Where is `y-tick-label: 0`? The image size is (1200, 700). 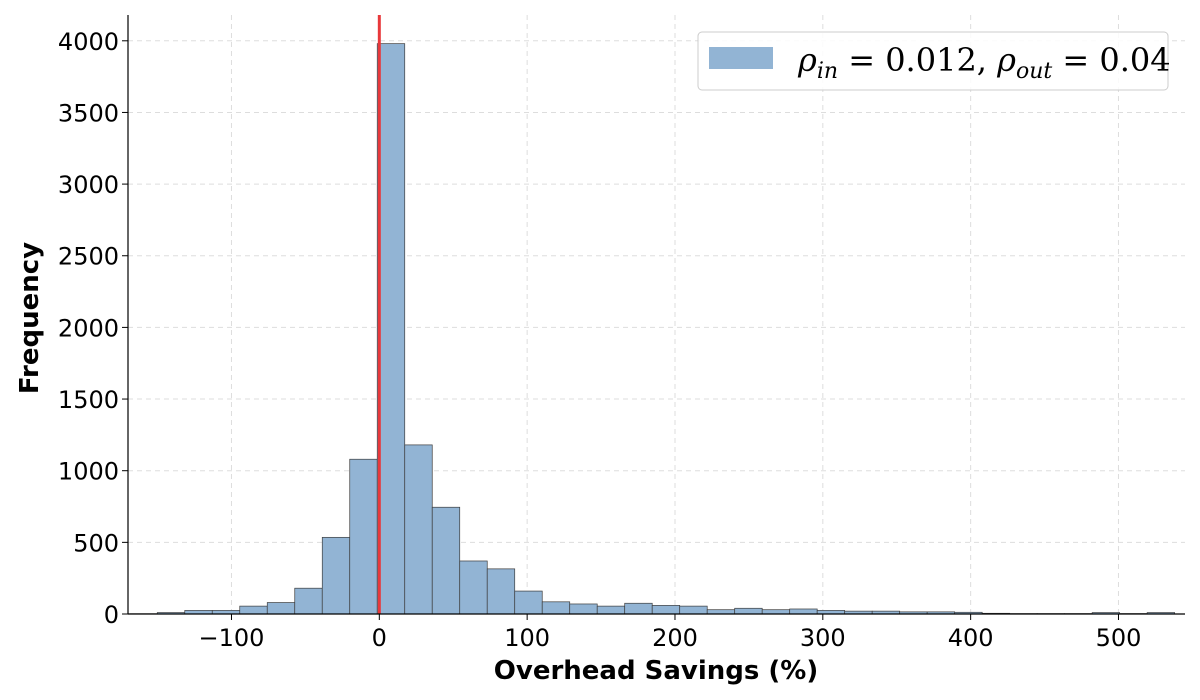
y-tick-label: 0 is located at coordinates (111, 615).